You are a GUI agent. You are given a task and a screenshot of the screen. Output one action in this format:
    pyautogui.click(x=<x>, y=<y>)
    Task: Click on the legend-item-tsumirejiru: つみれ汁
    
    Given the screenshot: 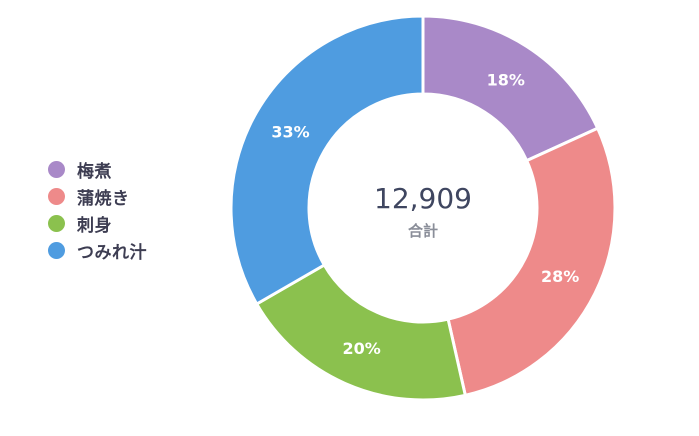 What is the action you would take?
    pyautogui.click(x=97, y=250)
    